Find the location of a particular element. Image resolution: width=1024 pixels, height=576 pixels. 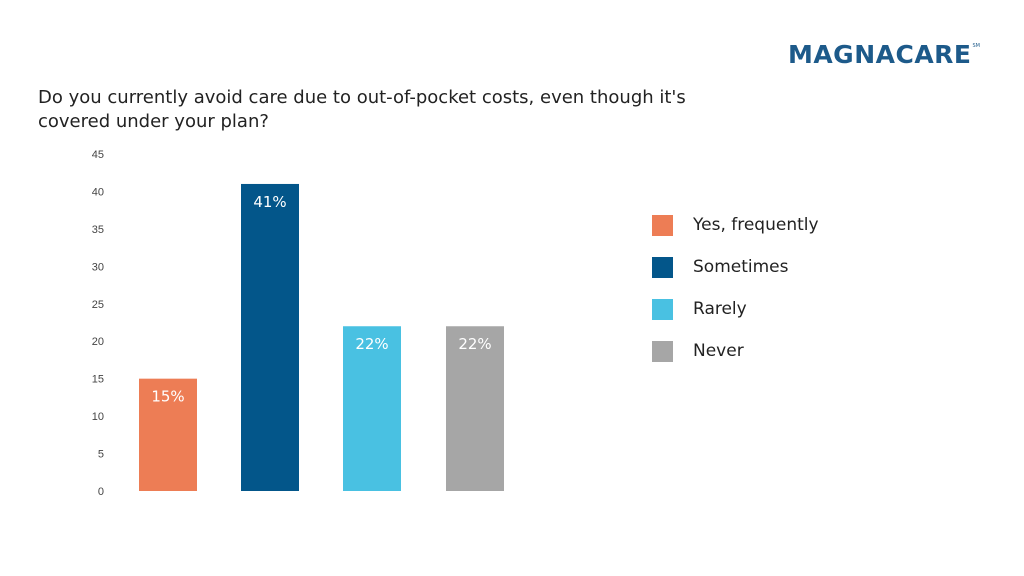

legend-item: Never is located at coordinates (735, 351).